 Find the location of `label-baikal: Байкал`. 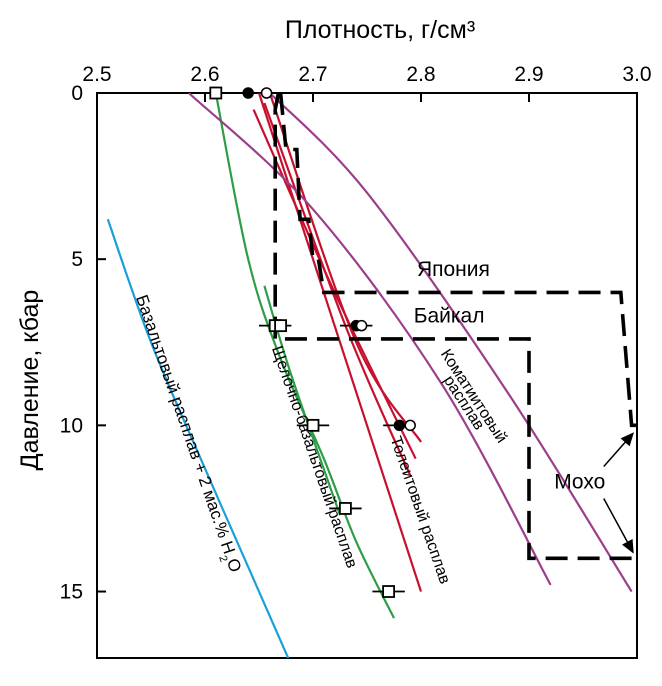

label-baikal: Байкал is located at coordinates (449, 315).